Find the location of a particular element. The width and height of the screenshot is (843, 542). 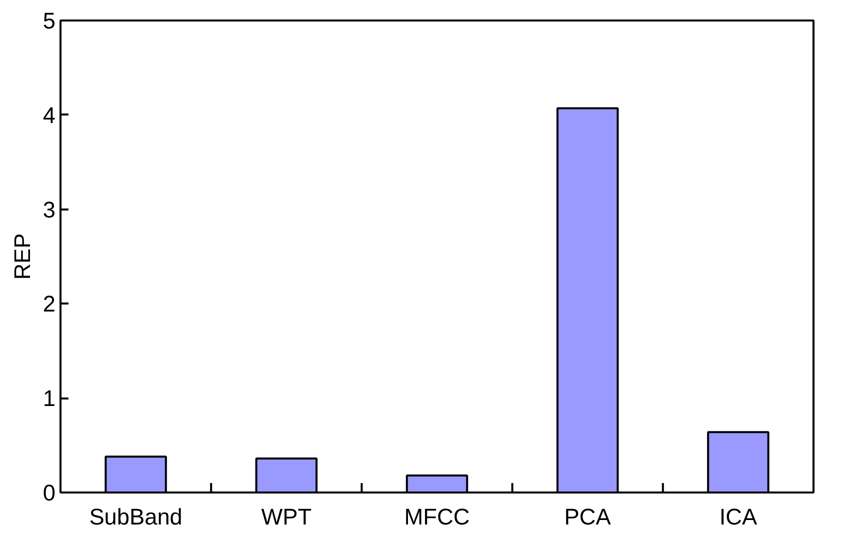

x-tick-label: ICA is located at coordinates (738, 517).